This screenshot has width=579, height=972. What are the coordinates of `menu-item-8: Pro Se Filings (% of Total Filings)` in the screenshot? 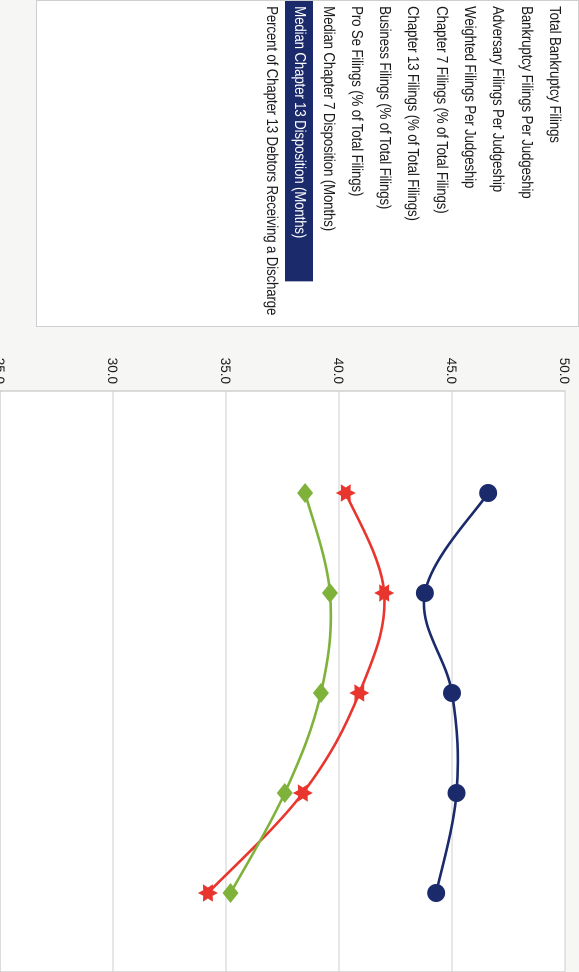 It's located at (356, 101).